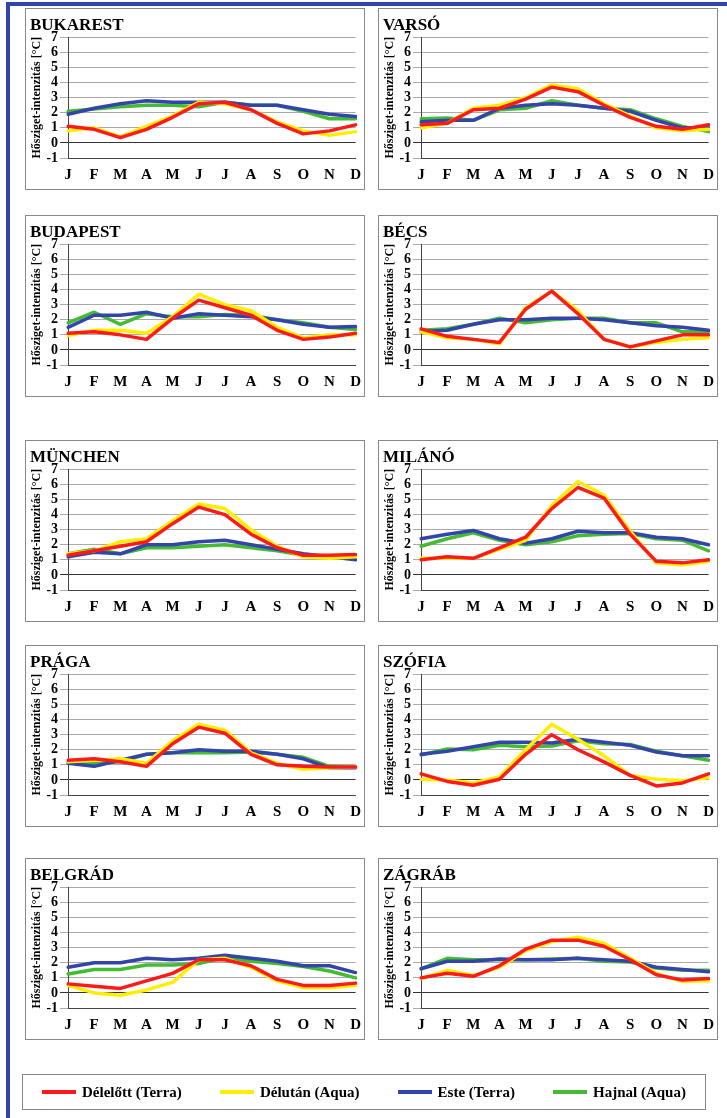  Describe the element at coordinates (476, 1092) in the screenshot. I see `legend-label: Este (Terra)` at that location.